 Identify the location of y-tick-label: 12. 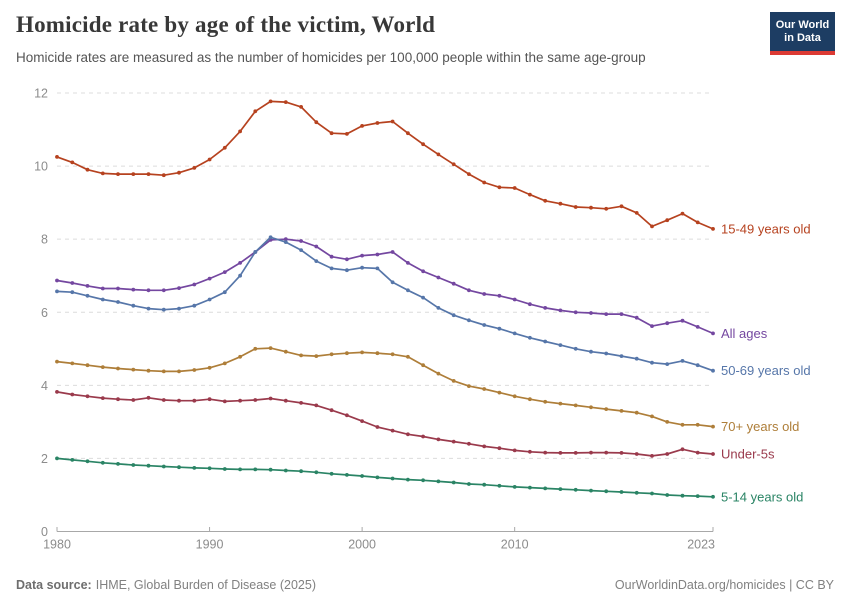
(41, 94).